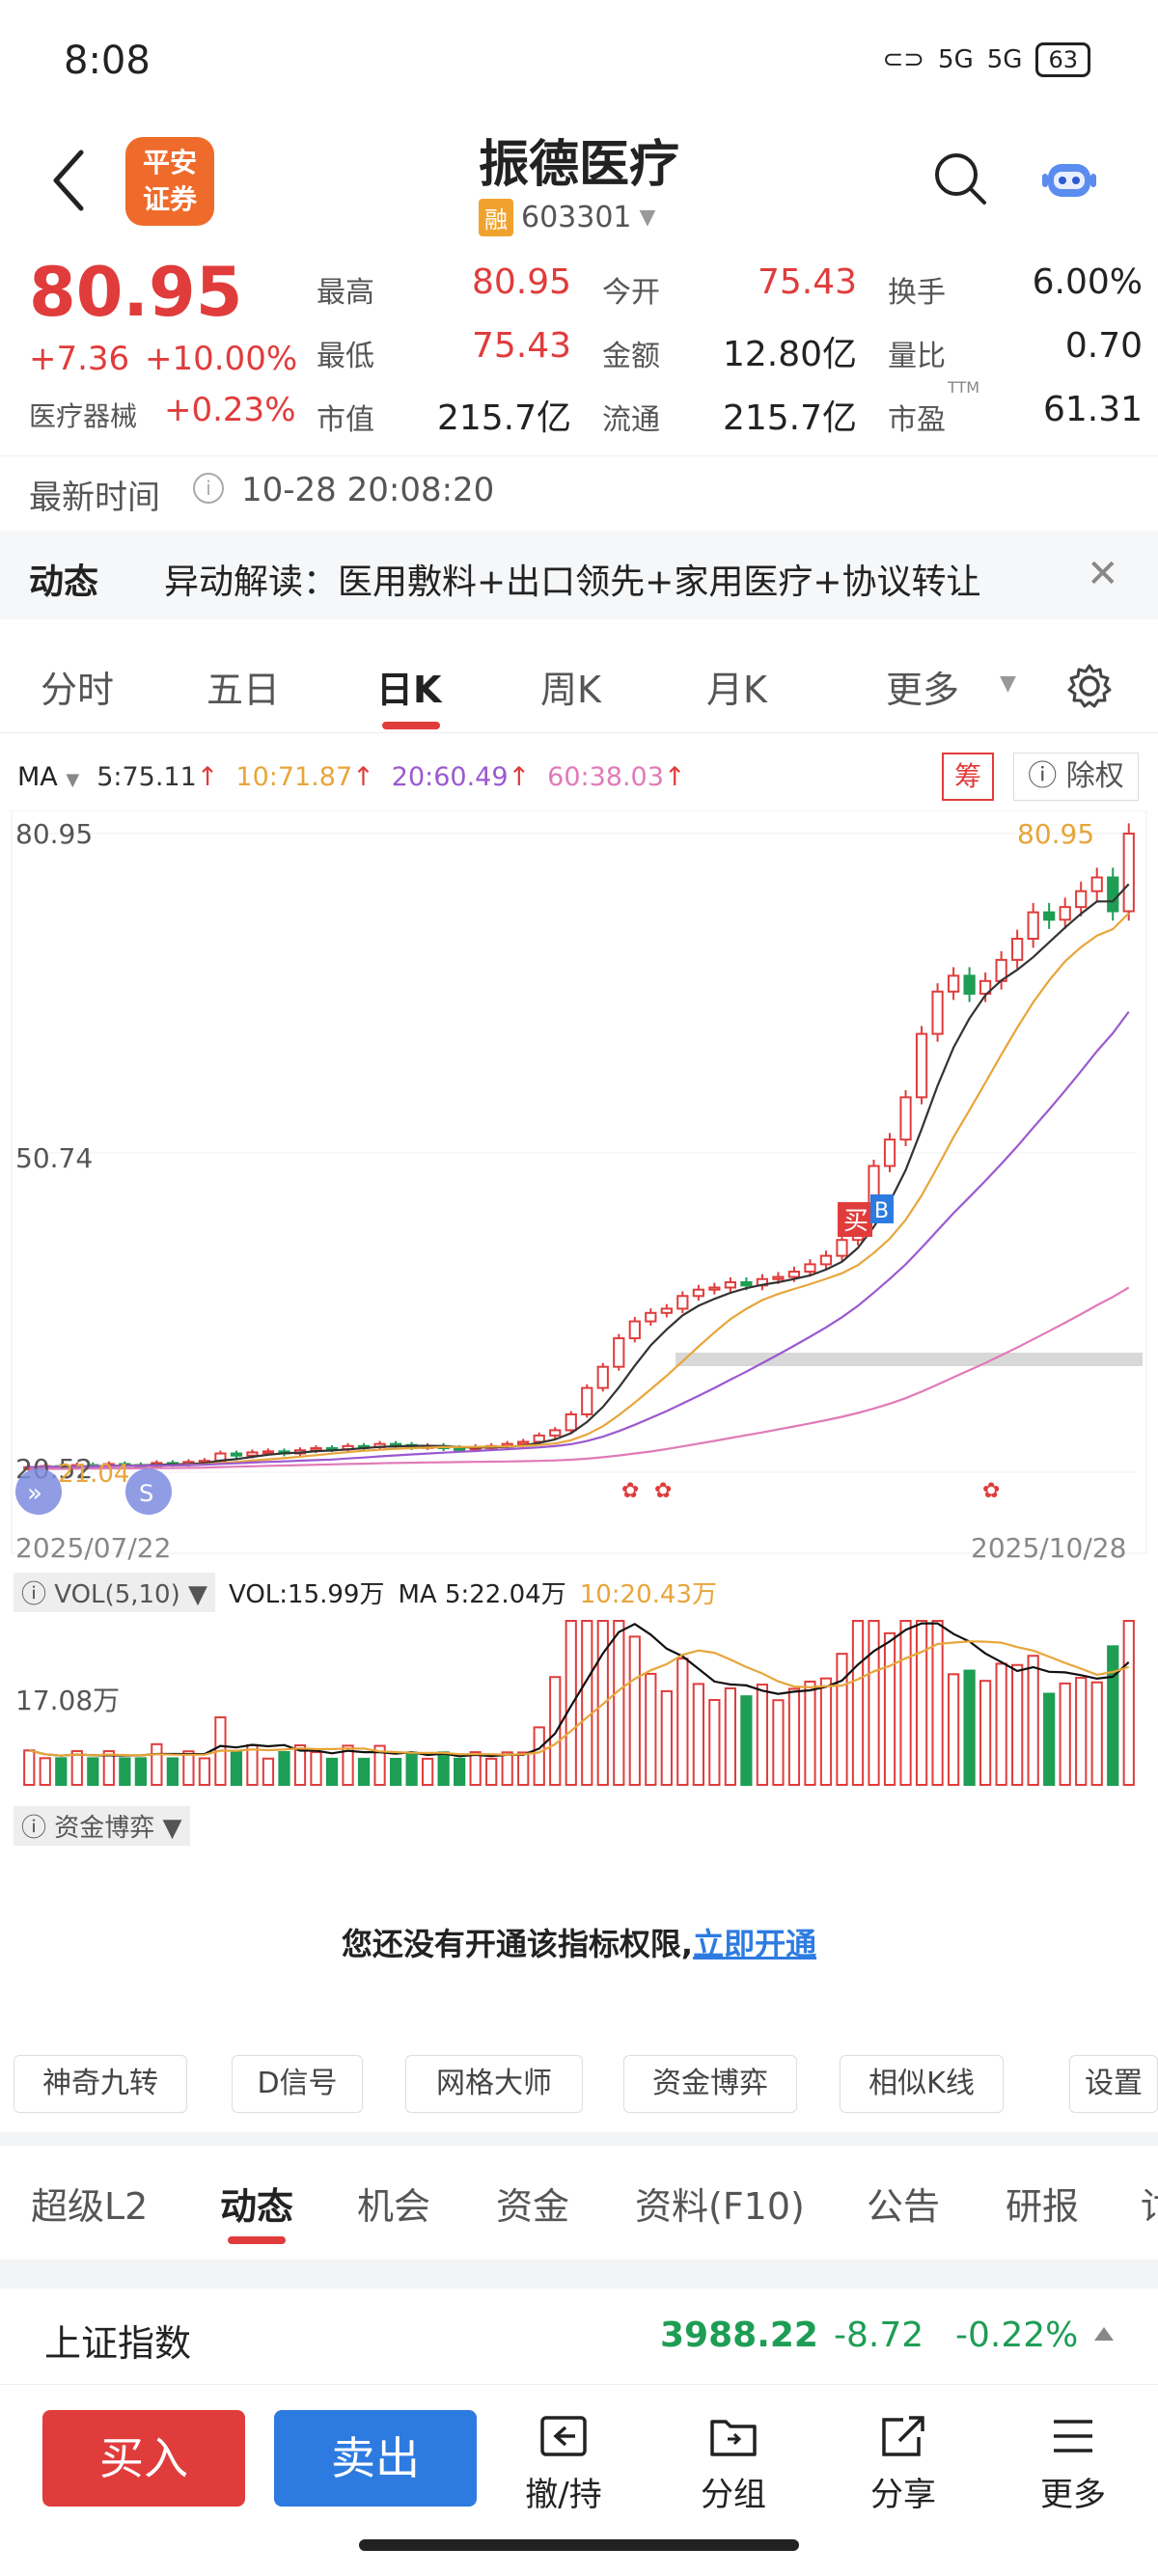 The image size is (1158, 2576). I want to click on info-icon: i, so click(208, 489).